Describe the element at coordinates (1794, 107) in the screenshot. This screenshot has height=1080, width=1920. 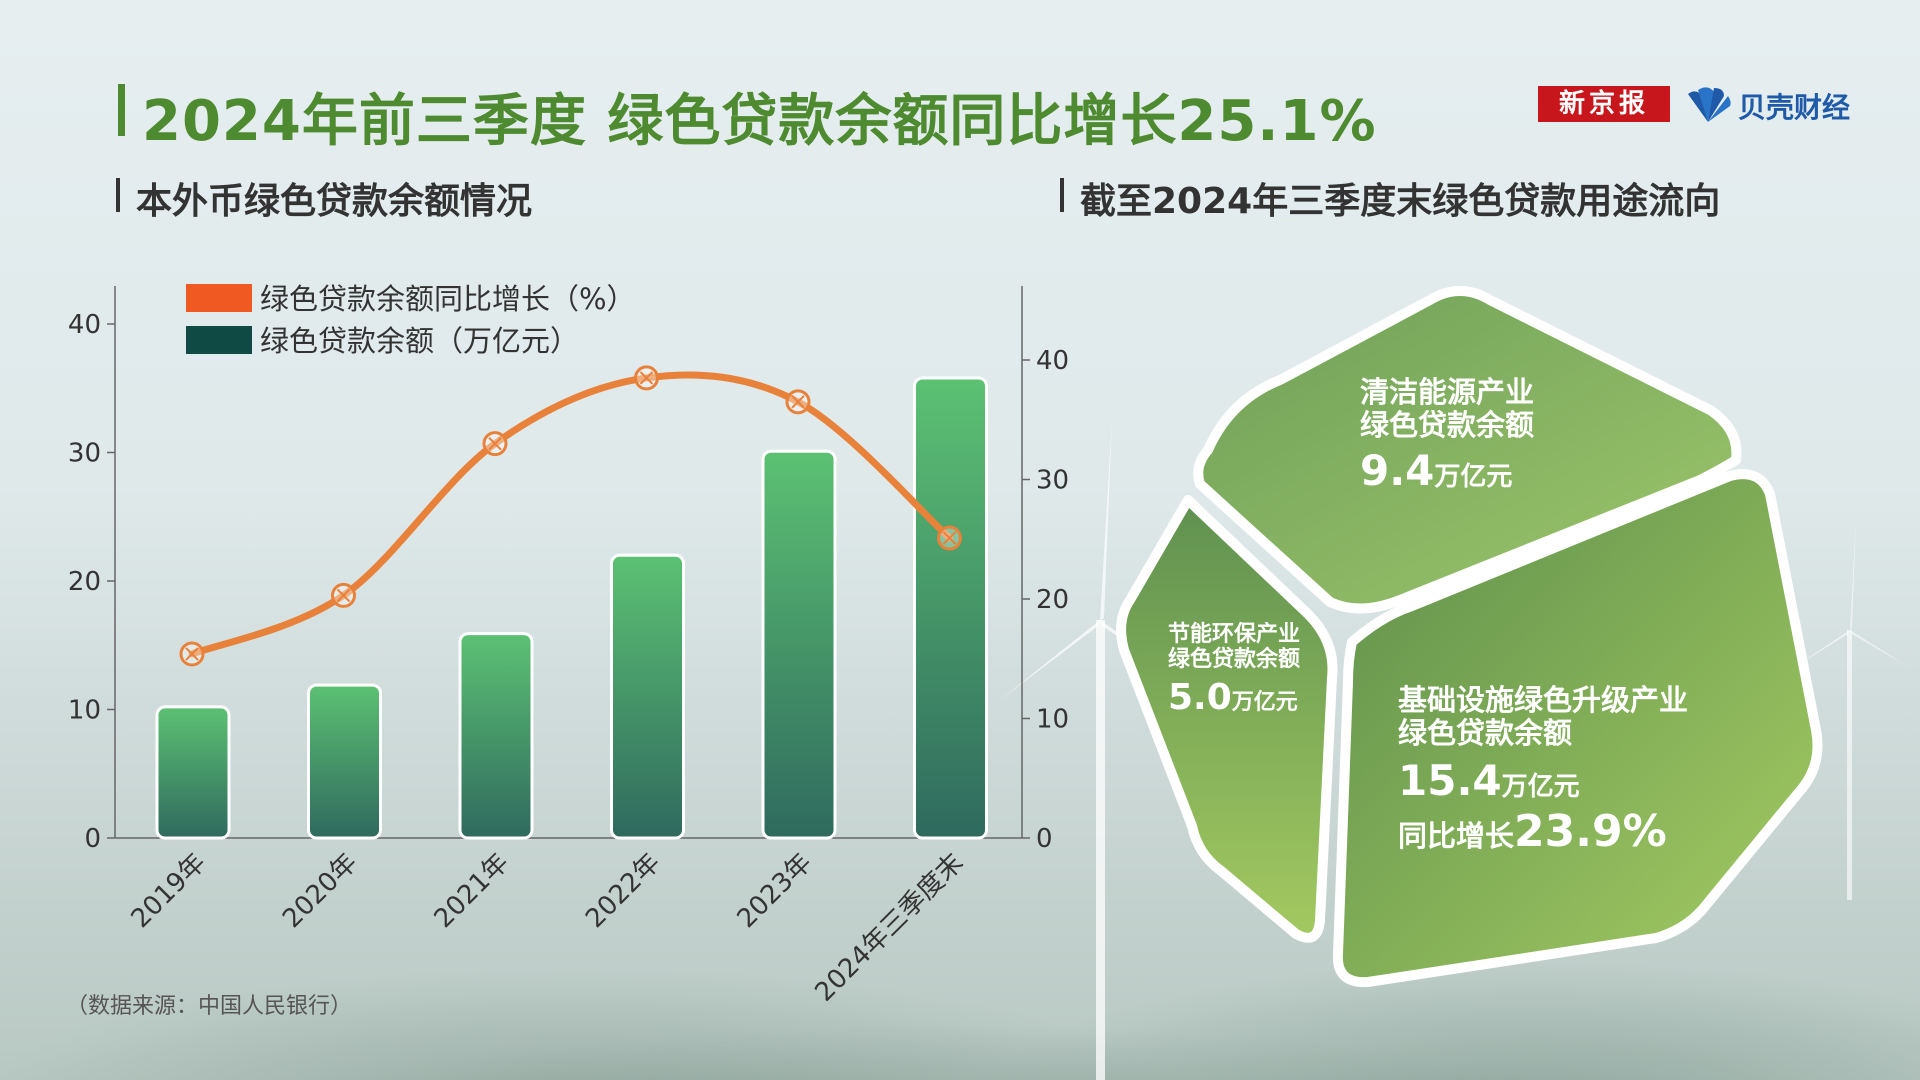
I see `beike-logo-text: 贝壳财经` at that location.